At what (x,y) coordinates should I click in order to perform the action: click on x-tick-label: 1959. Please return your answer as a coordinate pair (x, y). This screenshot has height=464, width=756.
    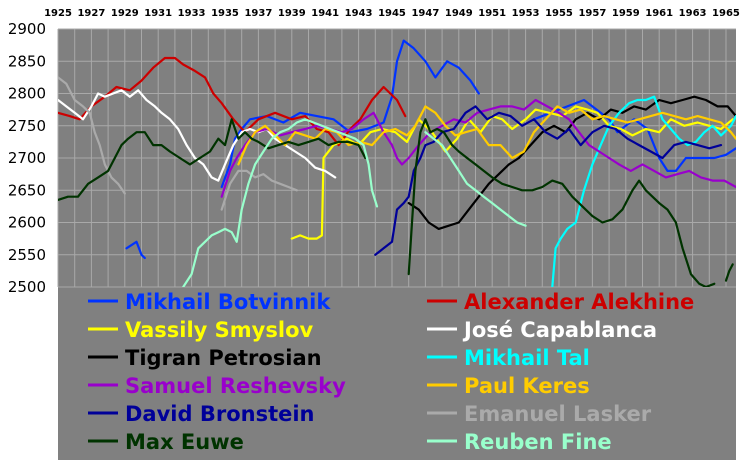
    Looking at the image, I should click on (626, 13).